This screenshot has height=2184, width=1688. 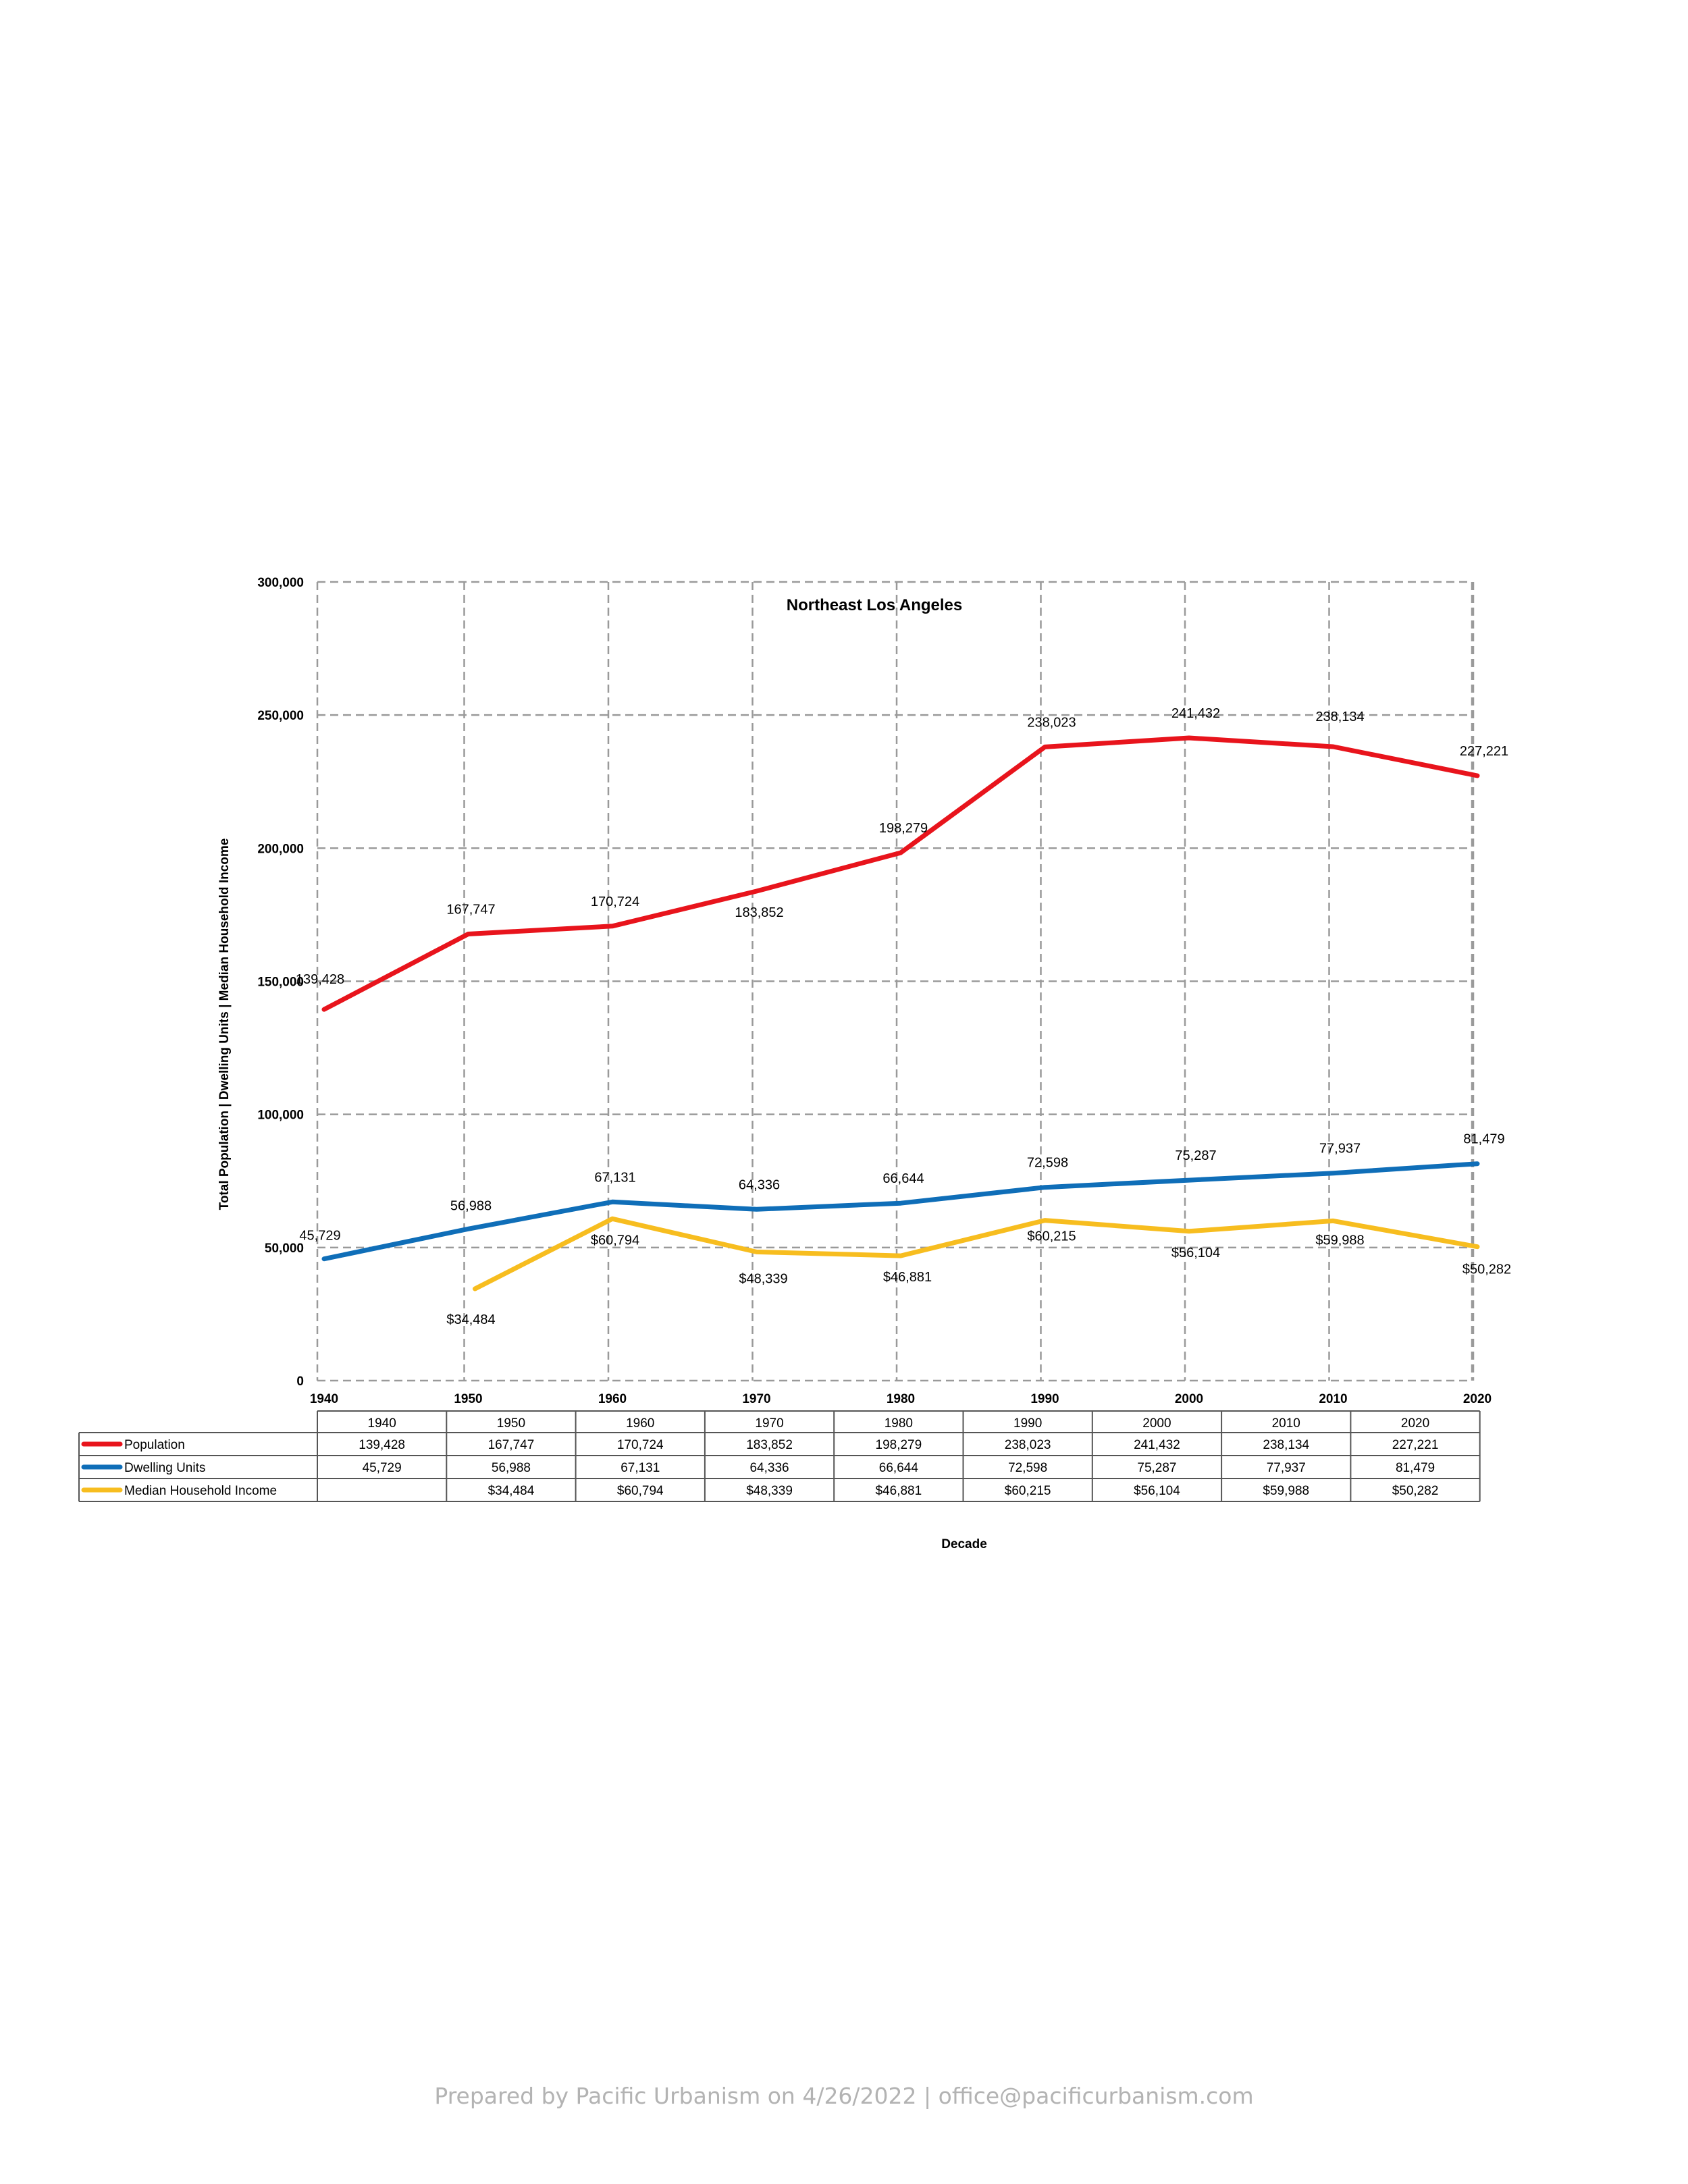 What do you see at coordinates (154, 1445) in the screenshot?
I see `legend-label: Population` at bounding box center [154, 1445].